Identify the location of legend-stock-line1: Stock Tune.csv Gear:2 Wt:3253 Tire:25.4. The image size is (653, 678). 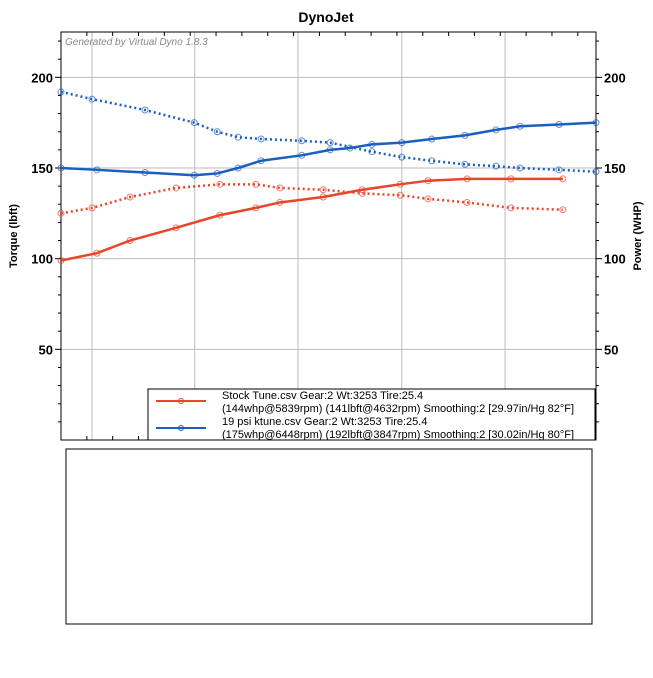
(322, 396).